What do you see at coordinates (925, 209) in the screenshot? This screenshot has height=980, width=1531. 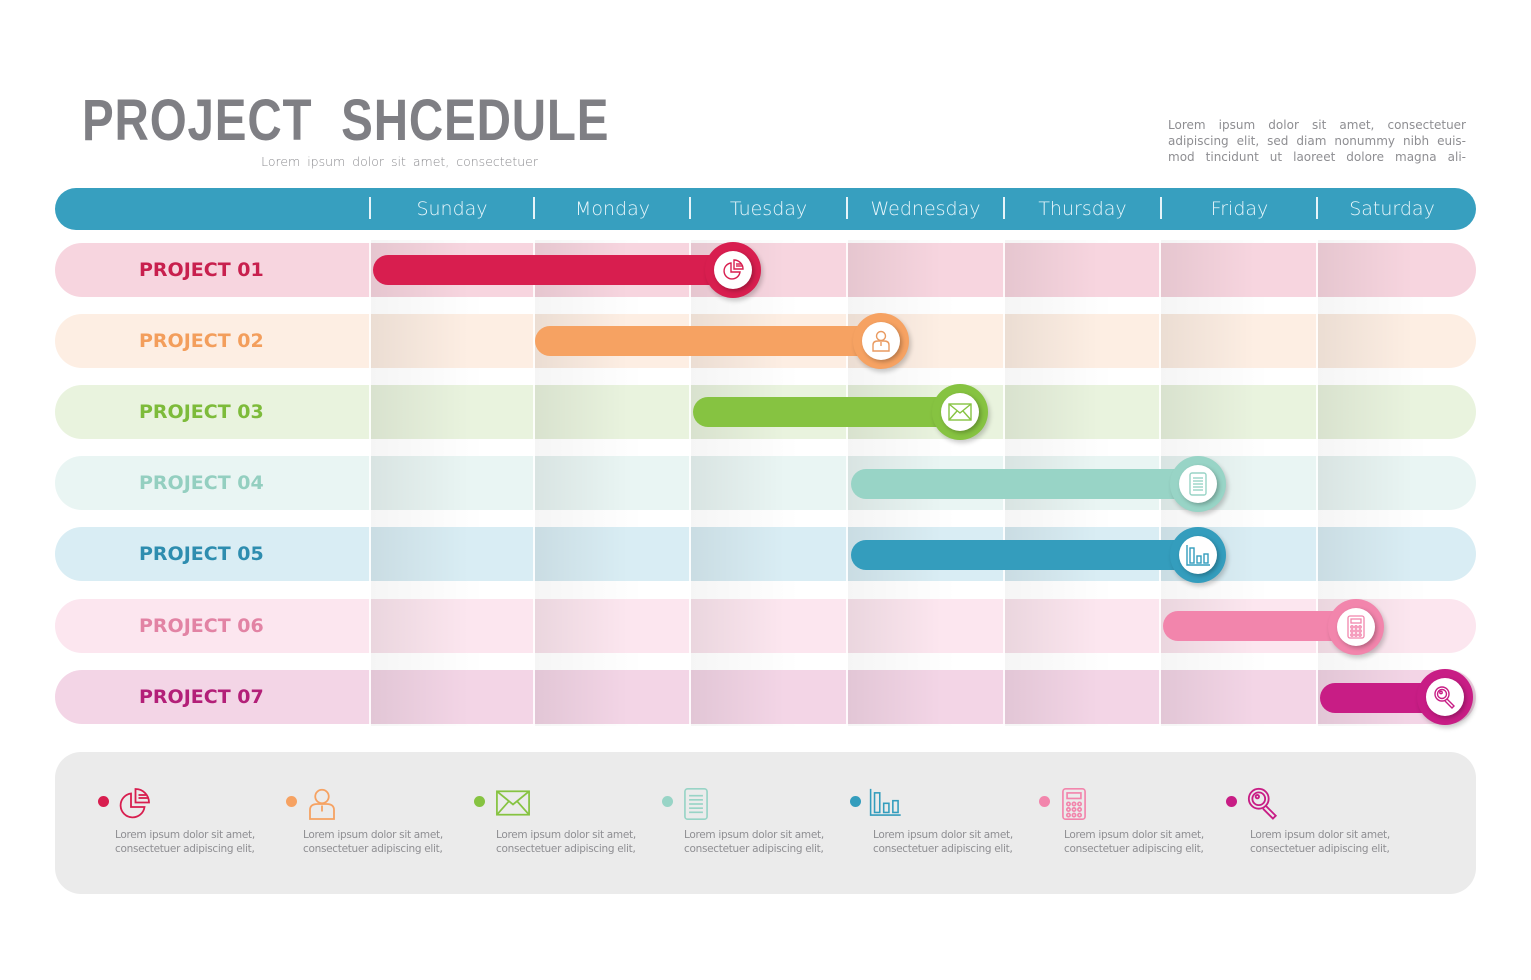 I see `day-wednesday: Wednesday` at bounding box center [925, 209].